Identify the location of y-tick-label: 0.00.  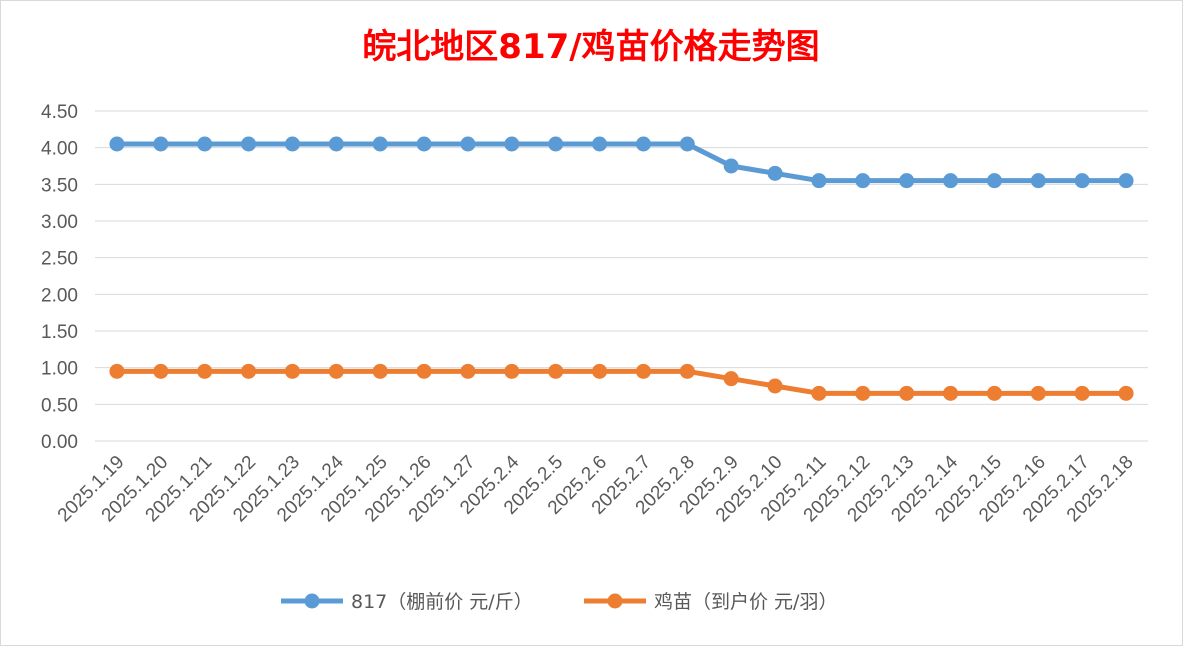
(59, 442).